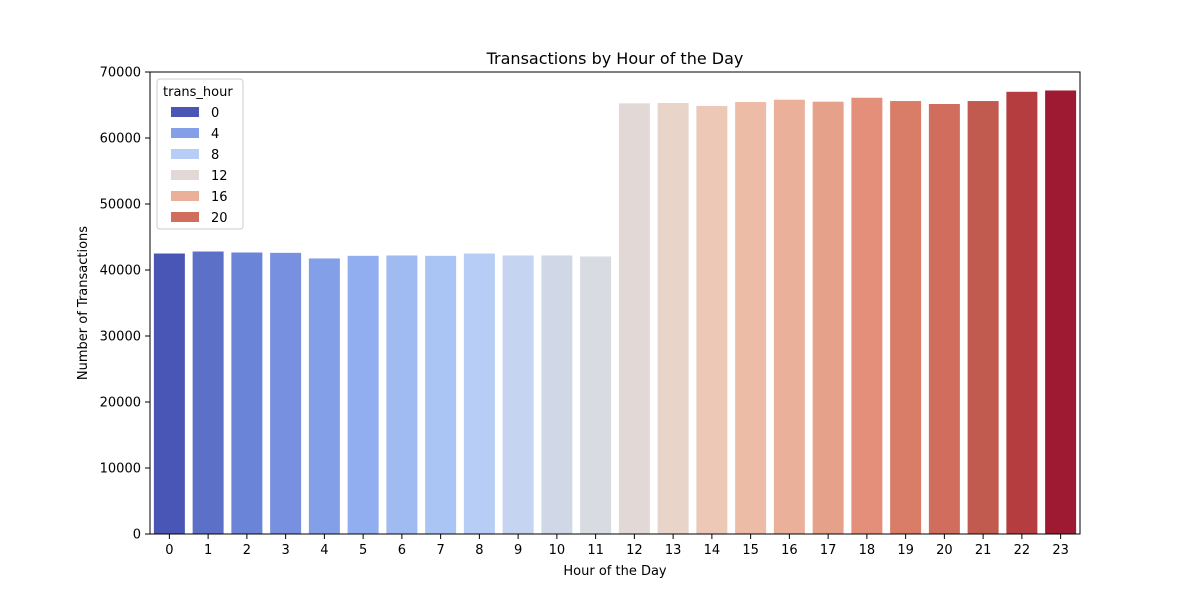  Describe the element at coordinates (712, 550) in the screenshot. I see `x-tick-label: 14` at that location.